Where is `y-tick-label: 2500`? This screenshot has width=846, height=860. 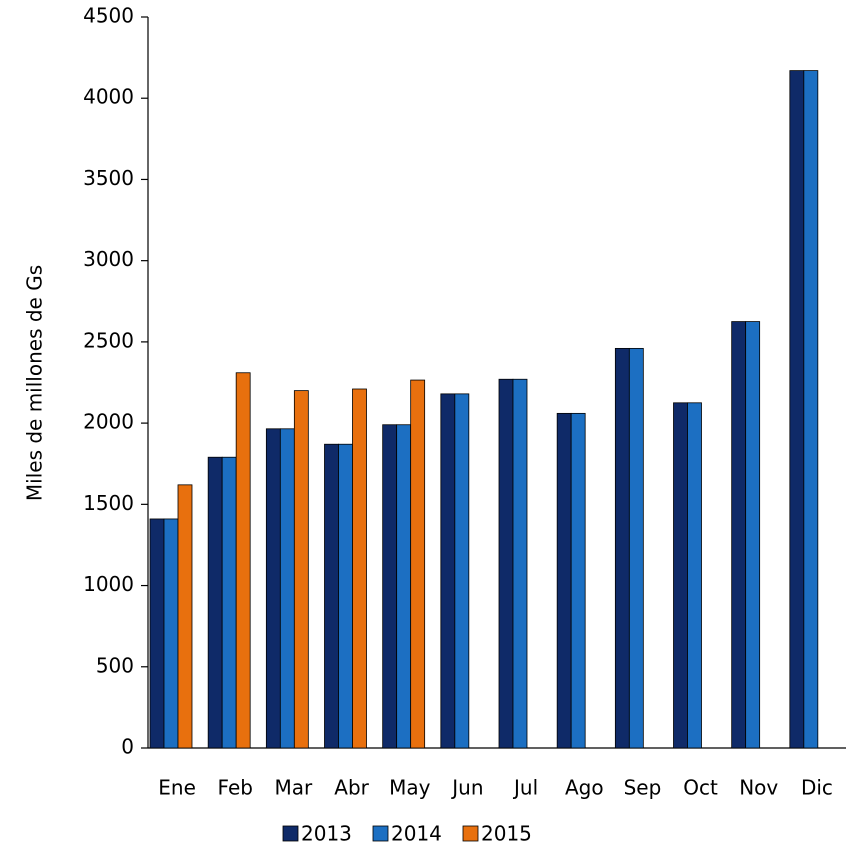
y-tick-label: 2500 is located at coordinates (108, 340).